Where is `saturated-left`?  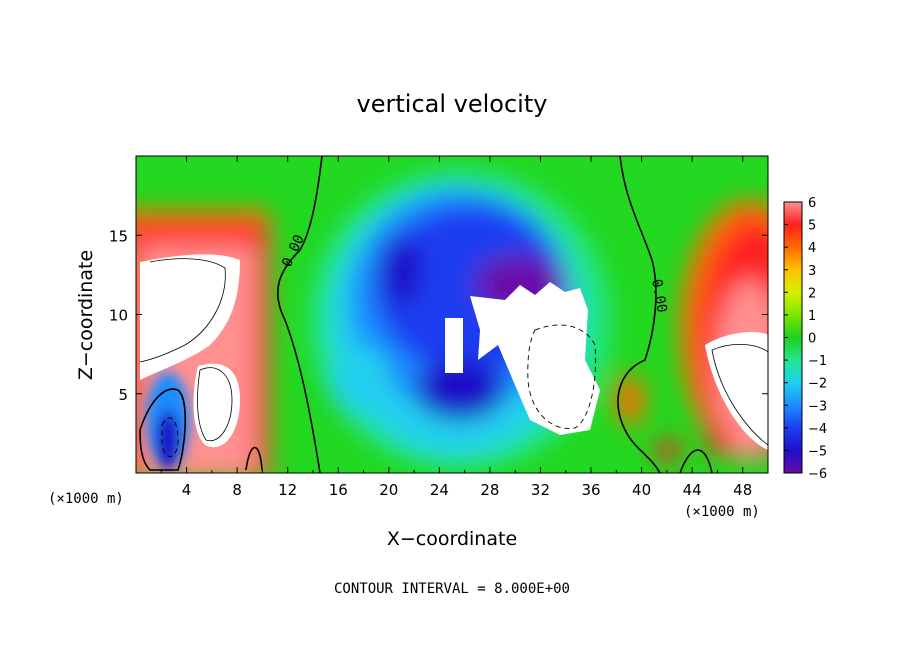 saturated-left is located at coordinates (190, 317).